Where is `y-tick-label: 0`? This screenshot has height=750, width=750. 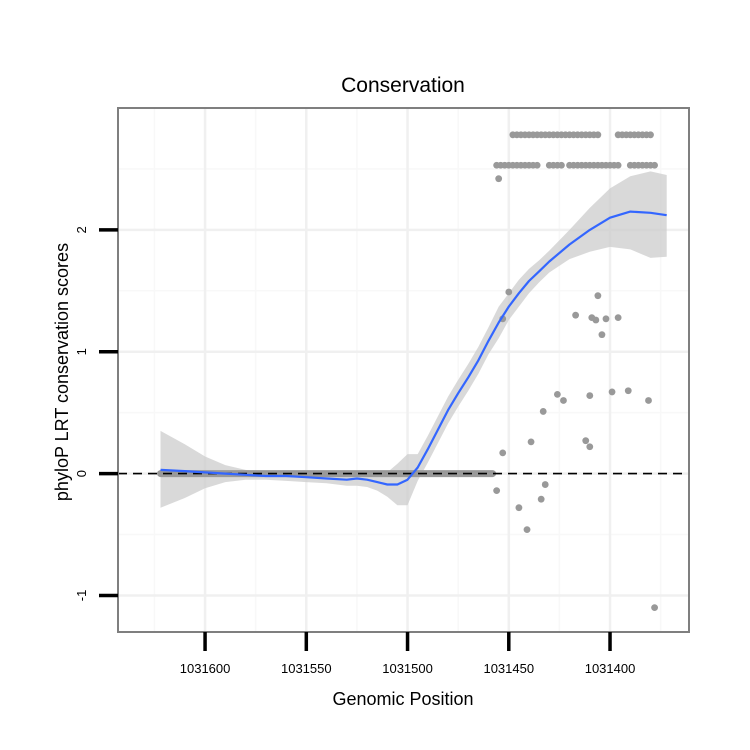 y-tick-label: 0 is located at coordinates (81, 473).